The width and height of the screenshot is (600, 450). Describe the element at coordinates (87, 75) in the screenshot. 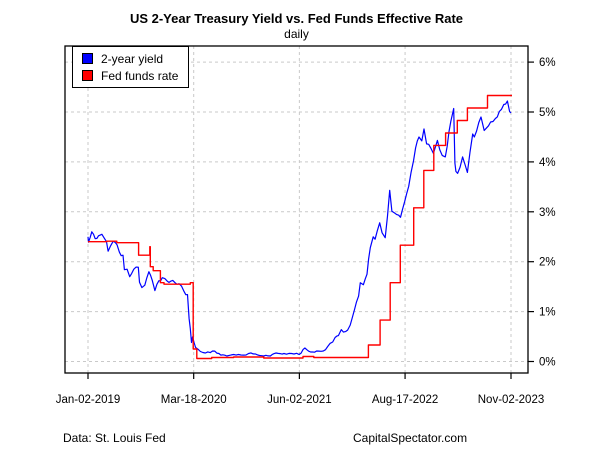

I see `legend-swatch-fed-funds` at that location.